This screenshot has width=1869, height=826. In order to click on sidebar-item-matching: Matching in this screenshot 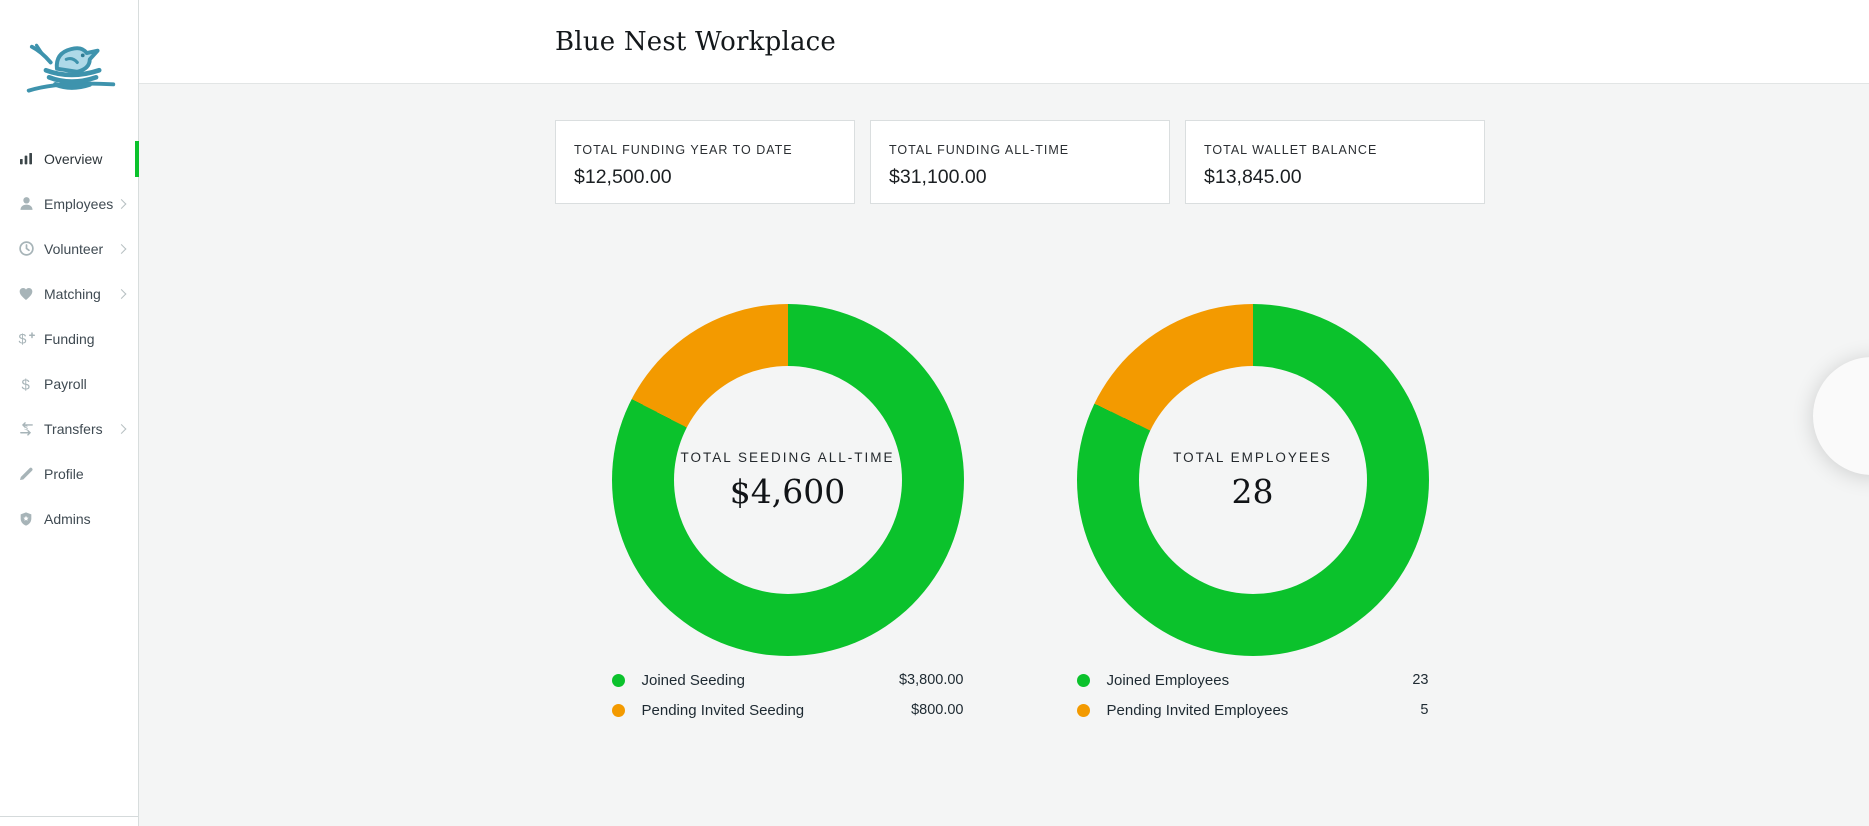, I will do `click(69, 293)`.